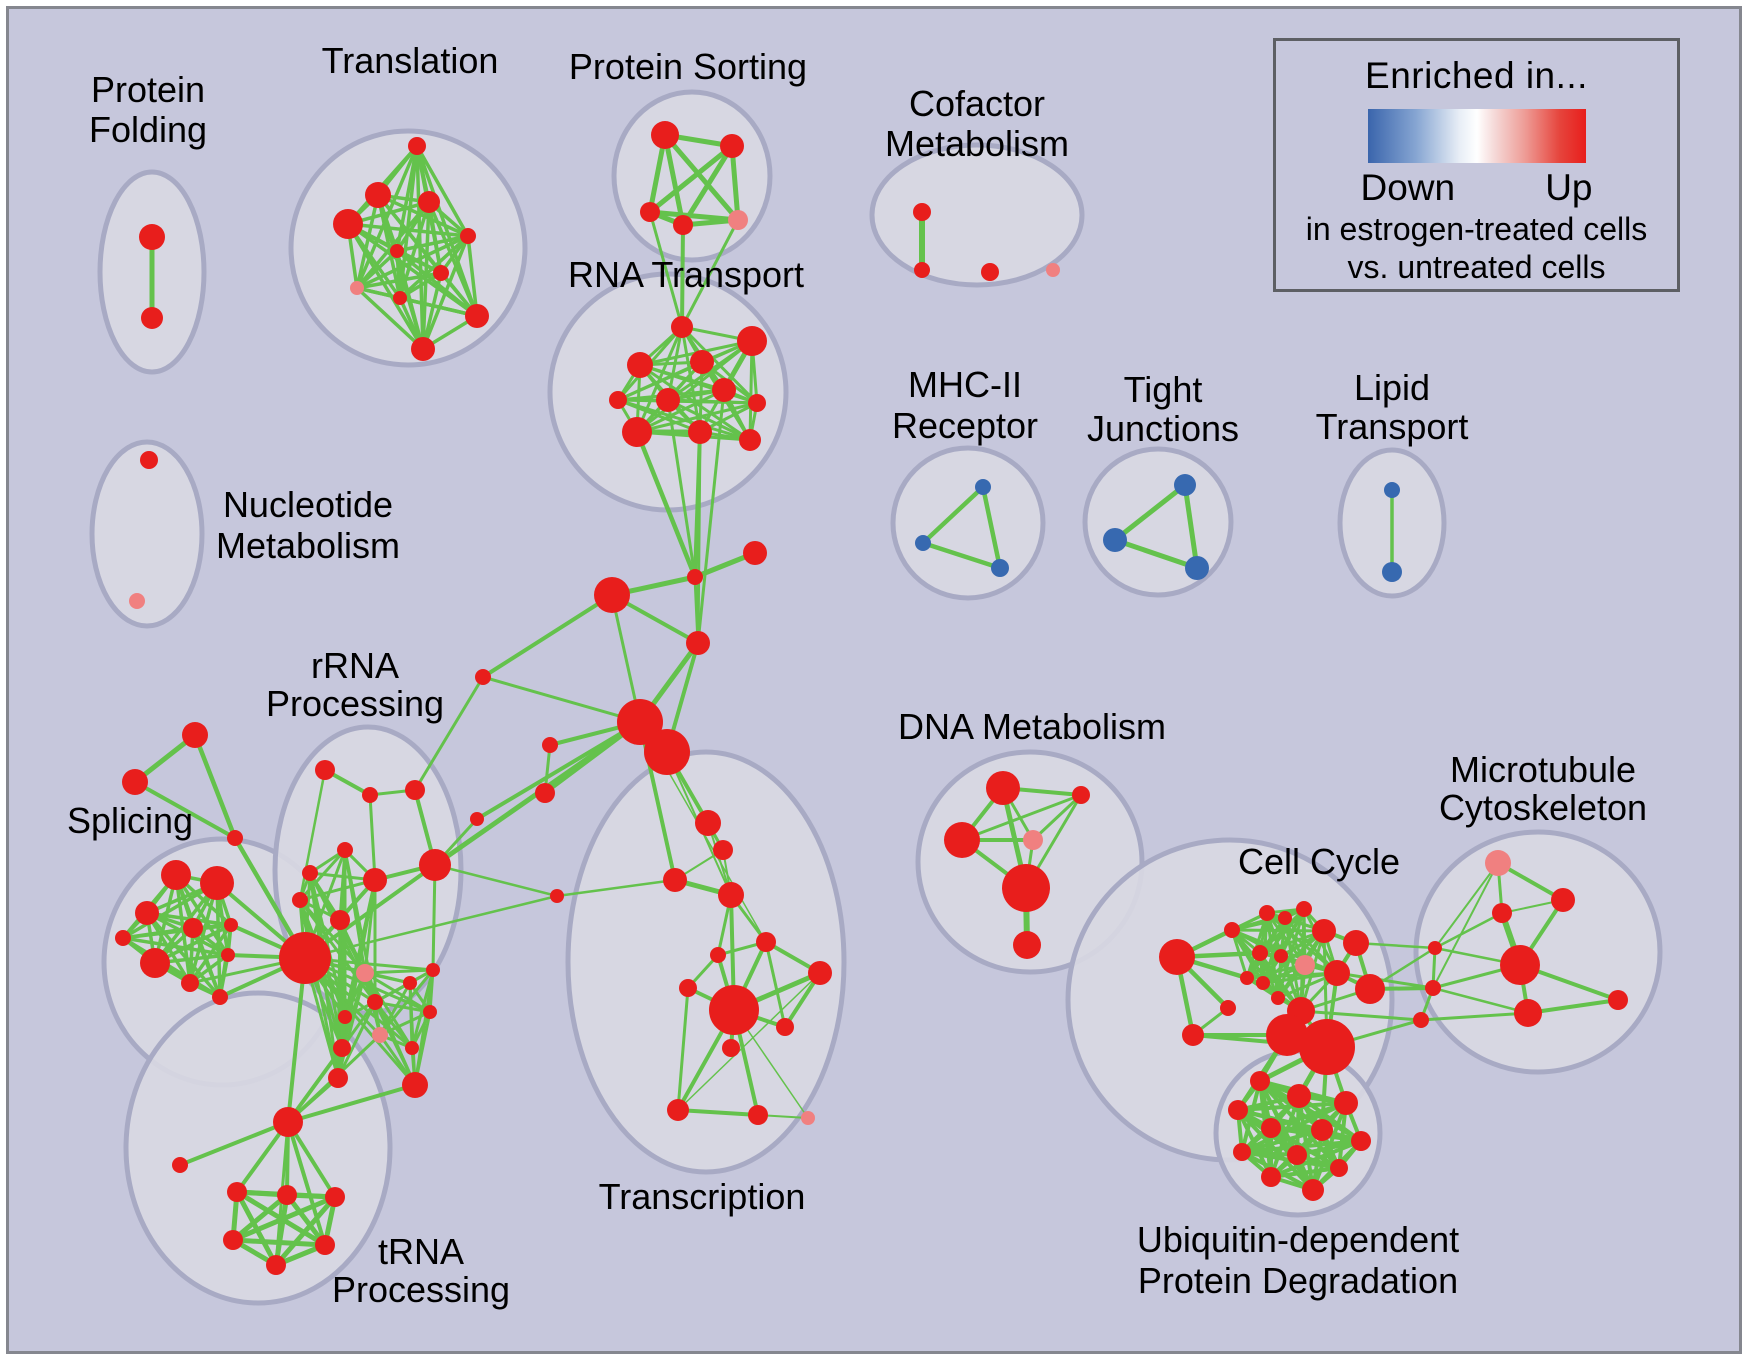 The width and height of the screenshot is (1750, 1360). I want to click on node-rr12, so click(433, 970).